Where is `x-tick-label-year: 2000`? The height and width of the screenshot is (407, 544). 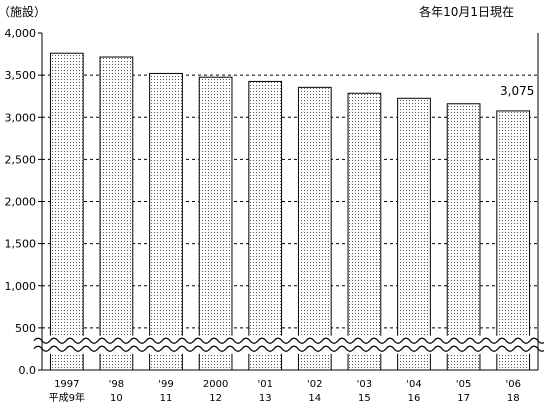
x-tick-label-year: 2000 is located at coordinates (215, 384).